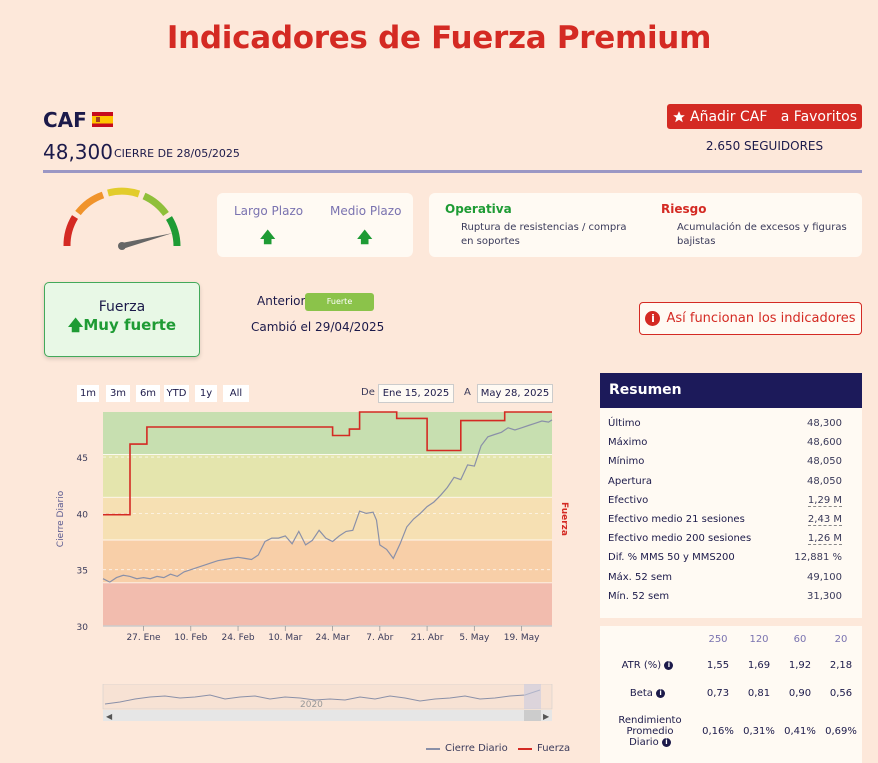  What do you see at coordinates (824, 462) in the screenshot?
I see `summary-row-value: 48,050` at bounding box center [824, 462].